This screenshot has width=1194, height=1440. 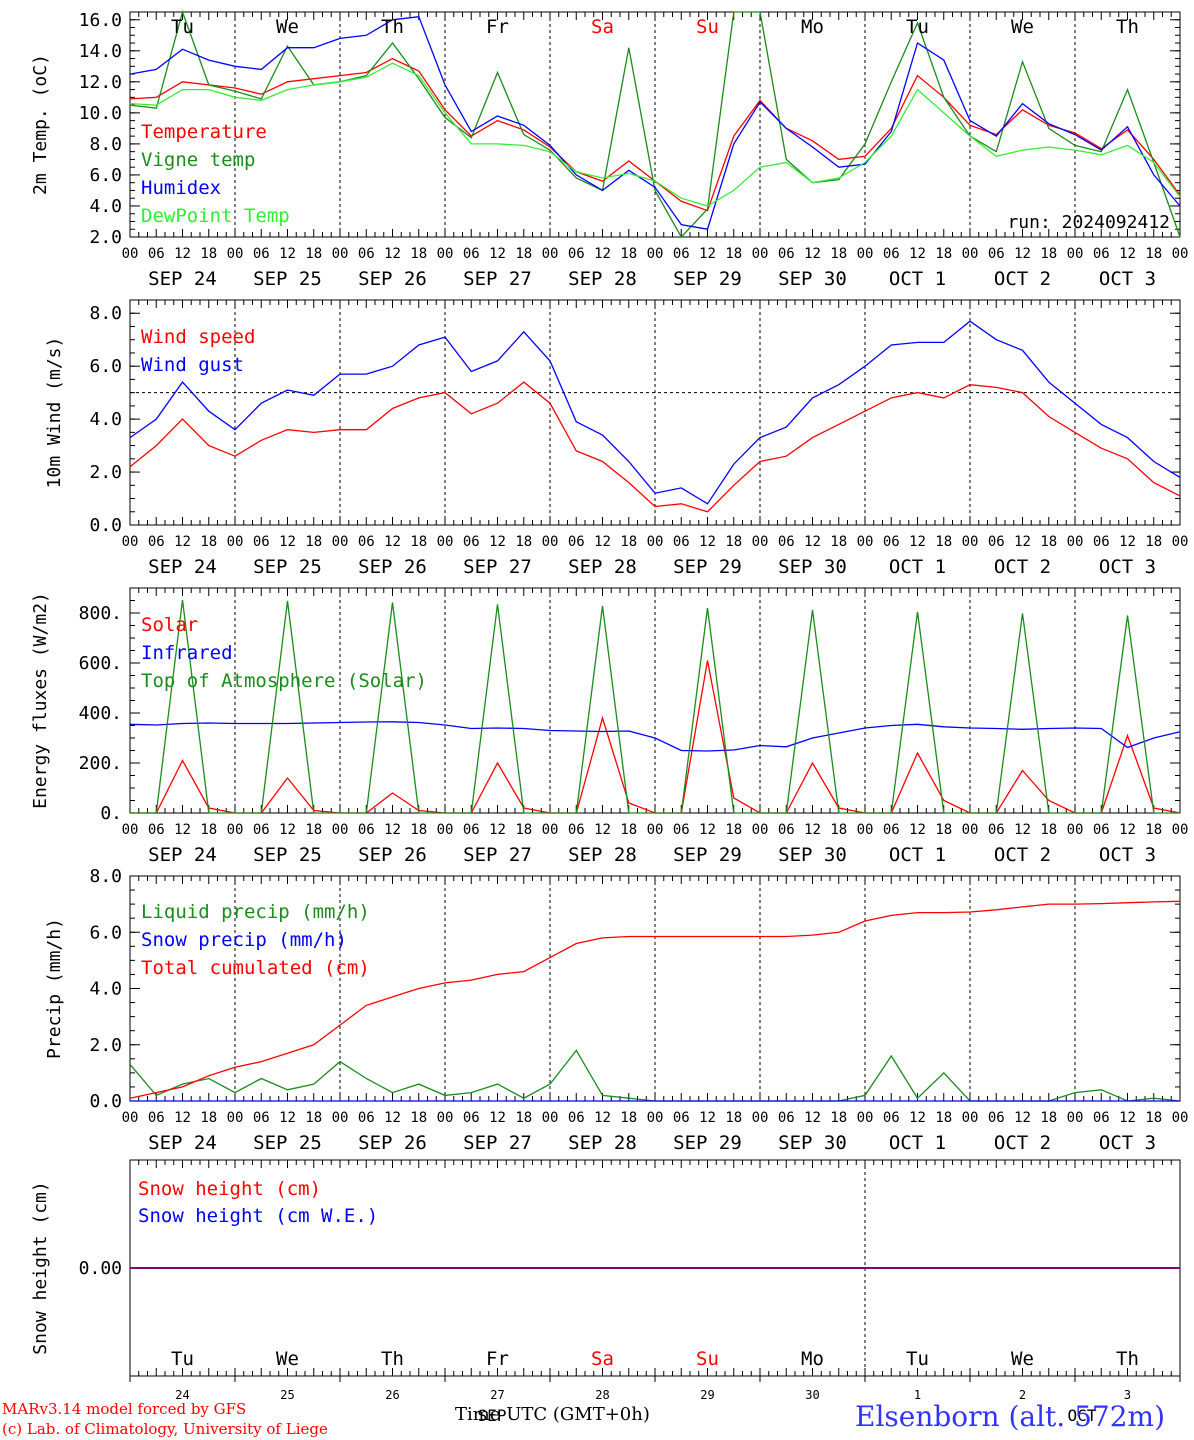 What do you see at coordinates (655, 447) in the screenshot?
I see `series-line-wind-speed` at bounding box center [655, 447].